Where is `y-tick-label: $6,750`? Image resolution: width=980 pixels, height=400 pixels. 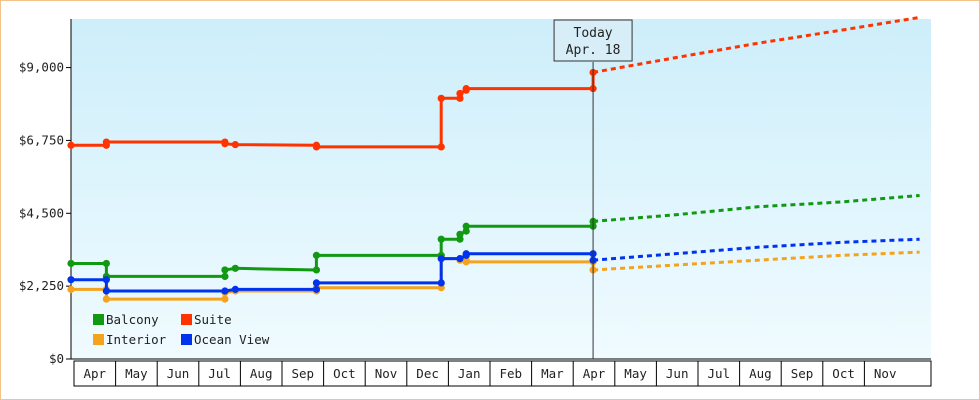
y-tick-label: $6,750 is located at coordinates (41, 139).